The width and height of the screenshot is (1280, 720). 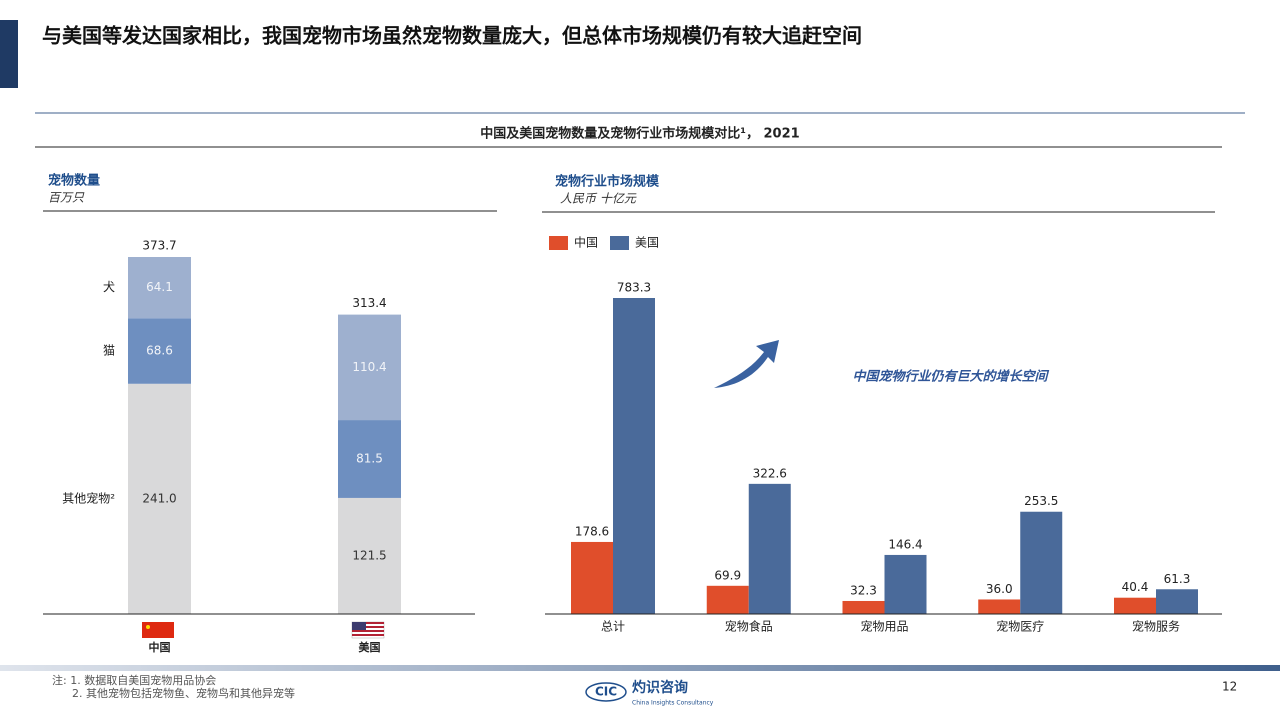 I want to click on value-label: 81.5, so click(x=369, y=459).